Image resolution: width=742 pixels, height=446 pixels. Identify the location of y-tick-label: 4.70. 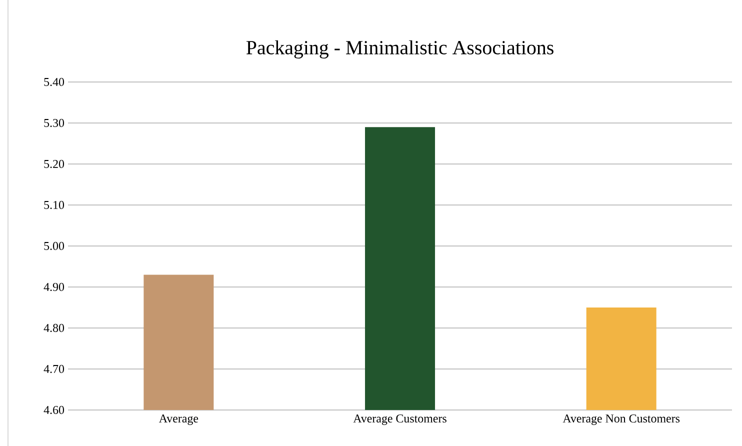
(54, 369).